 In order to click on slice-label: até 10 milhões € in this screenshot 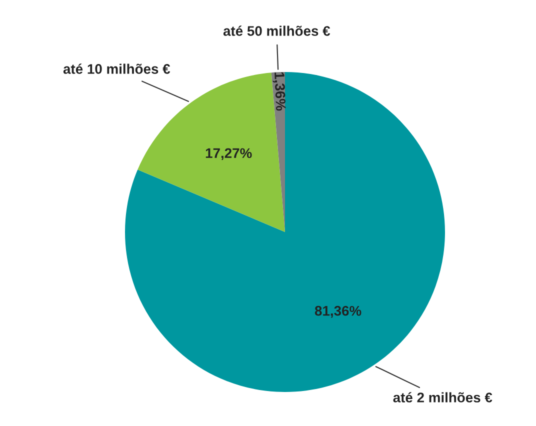, I will do `click(116, 69)`.